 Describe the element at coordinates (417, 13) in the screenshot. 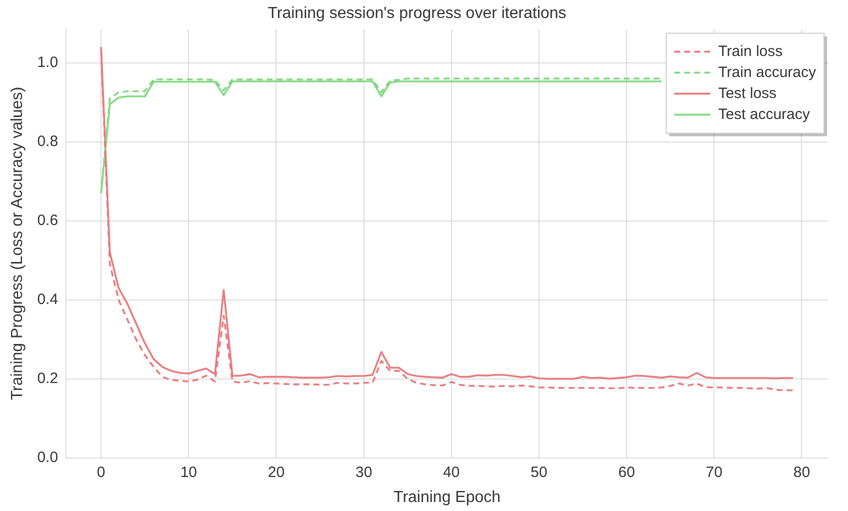

I see `chart-title: Training session's progress over iterations` at that location.